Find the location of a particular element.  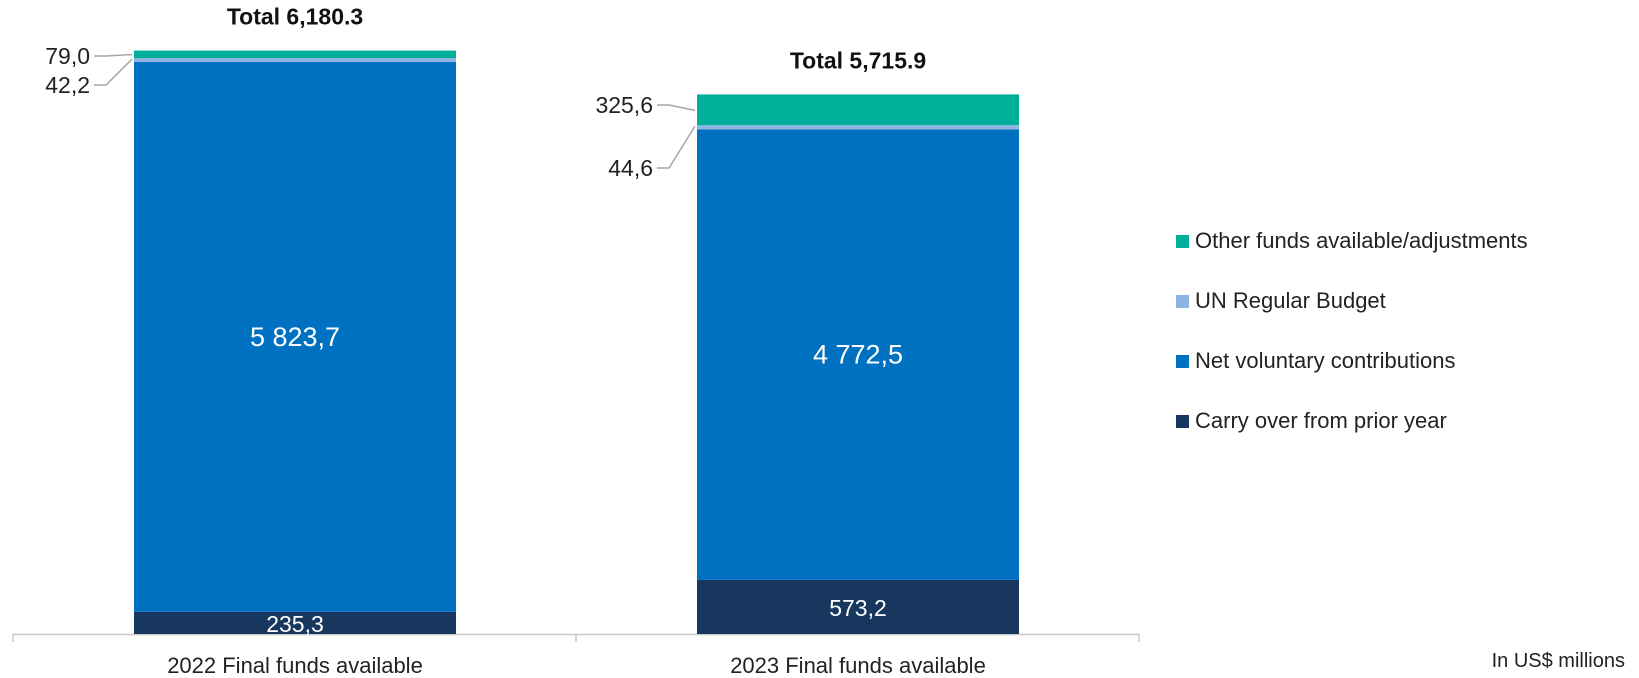

bar-1-un-regular-budget is located at coordinates (858, 127).